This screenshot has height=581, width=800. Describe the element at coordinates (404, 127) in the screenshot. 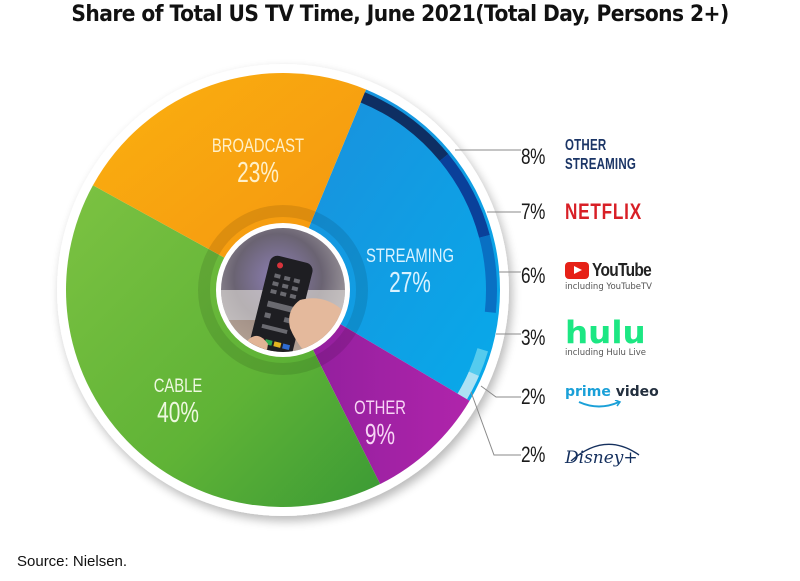

I see `band-other-streaming` at that location.